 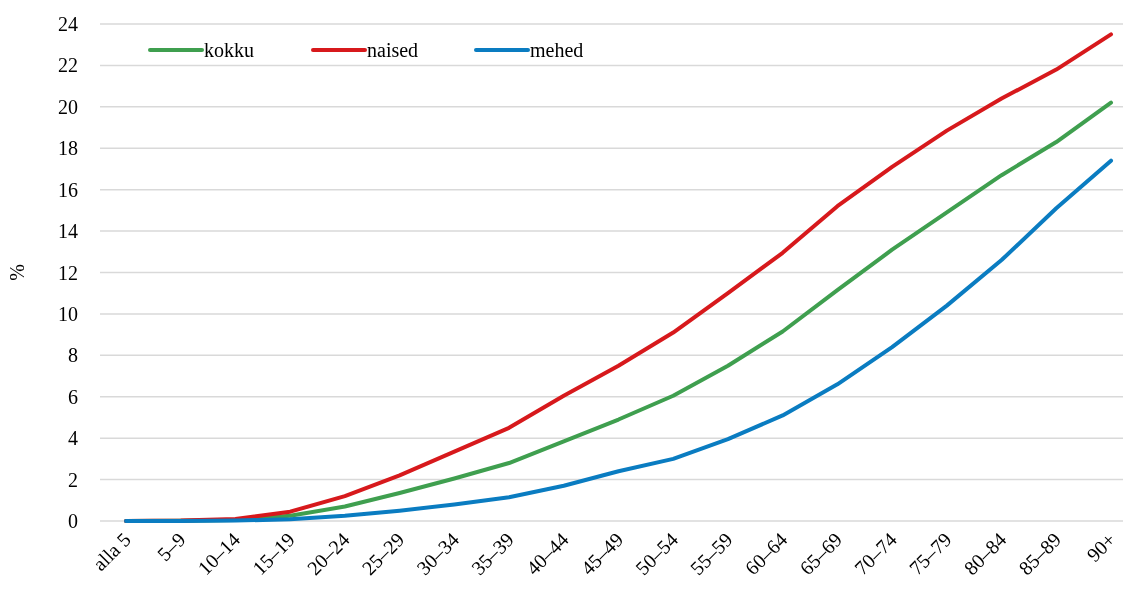 I want to click on y-tick-label: 2, so click(x=73, y=479).